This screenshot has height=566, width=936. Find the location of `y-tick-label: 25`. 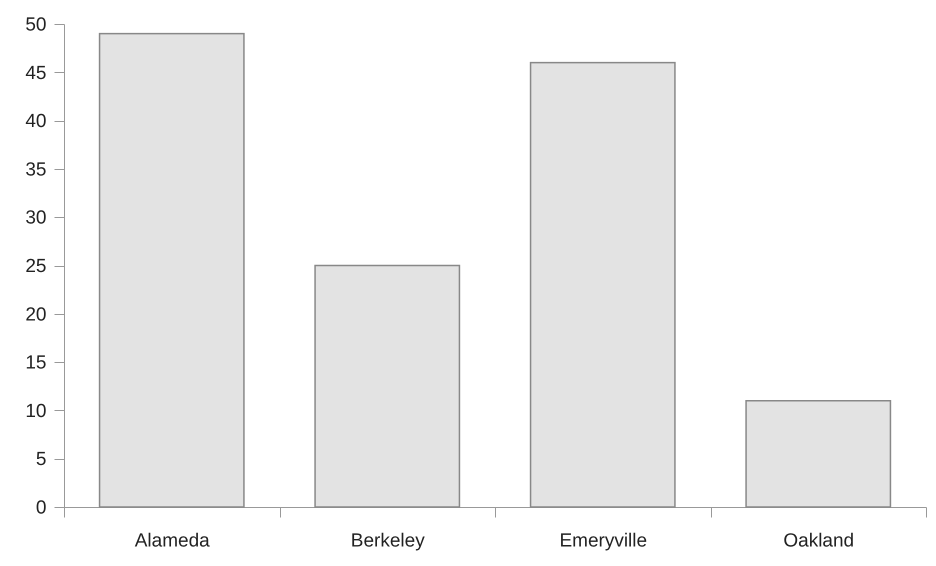

y-tick-label: 25 is located at coordinates (35, 266).